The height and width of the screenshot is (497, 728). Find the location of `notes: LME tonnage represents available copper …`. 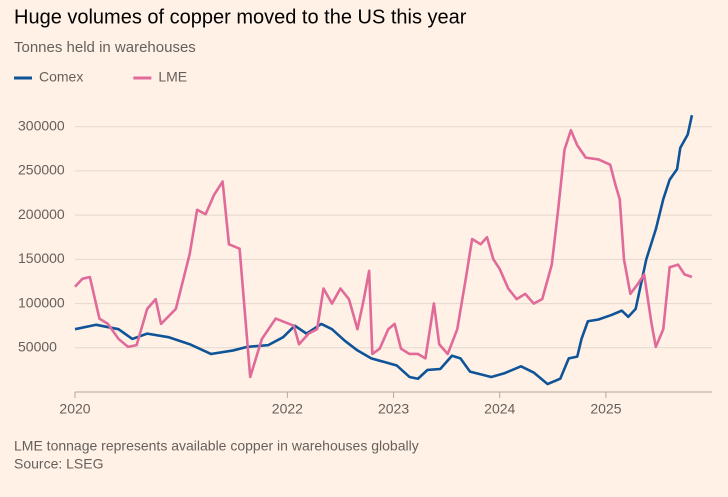

notes: LME tonnage represents available copper … is located at coordinates (216, 446).